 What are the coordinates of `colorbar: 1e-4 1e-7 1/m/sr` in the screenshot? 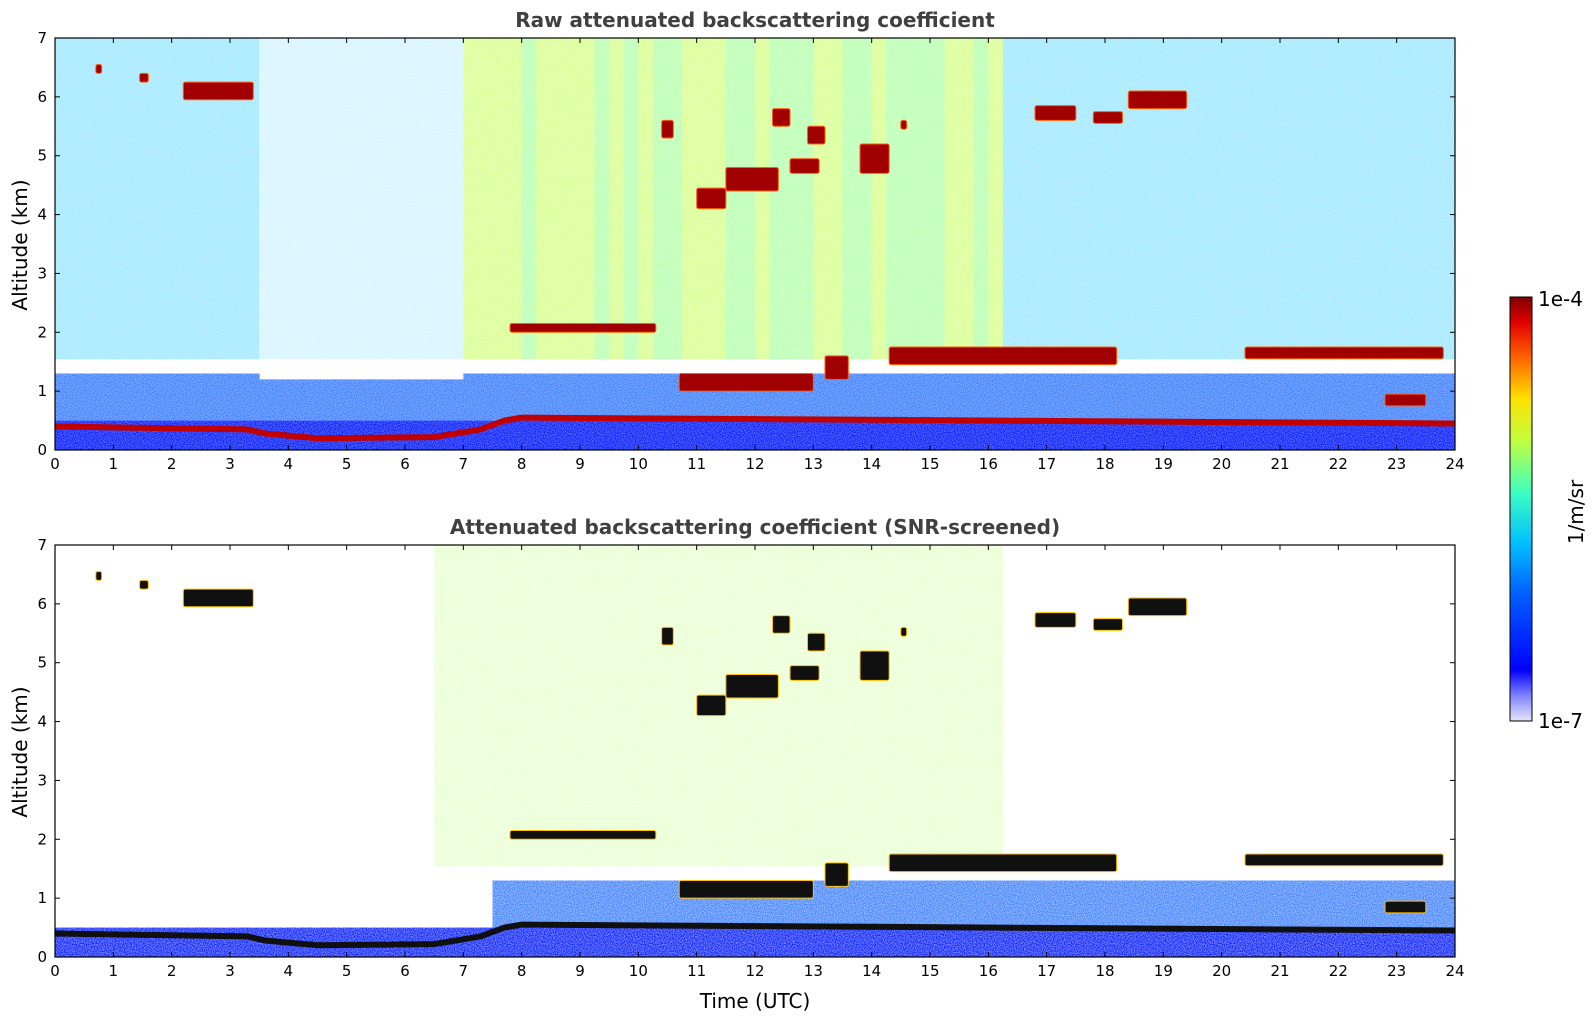 It's located at (1548, 510).